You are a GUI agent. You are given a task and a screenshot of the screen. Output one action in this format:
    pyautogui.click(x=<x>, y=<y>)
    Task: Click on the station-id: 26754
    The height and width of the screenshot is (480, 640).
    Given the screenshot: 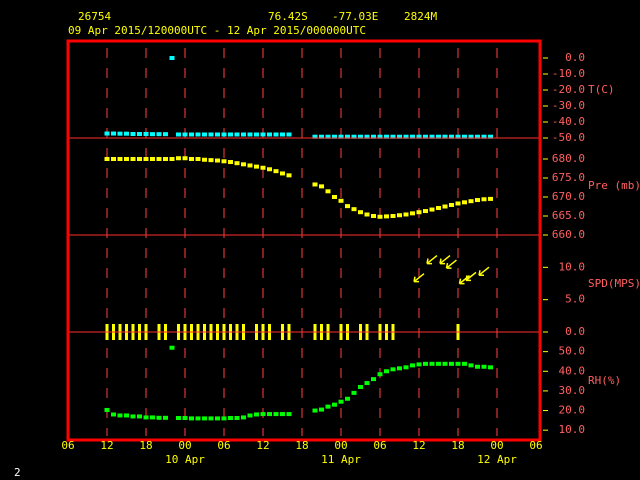 What is the action you would take?
    pyautogui.click(x=94, y=16)
    